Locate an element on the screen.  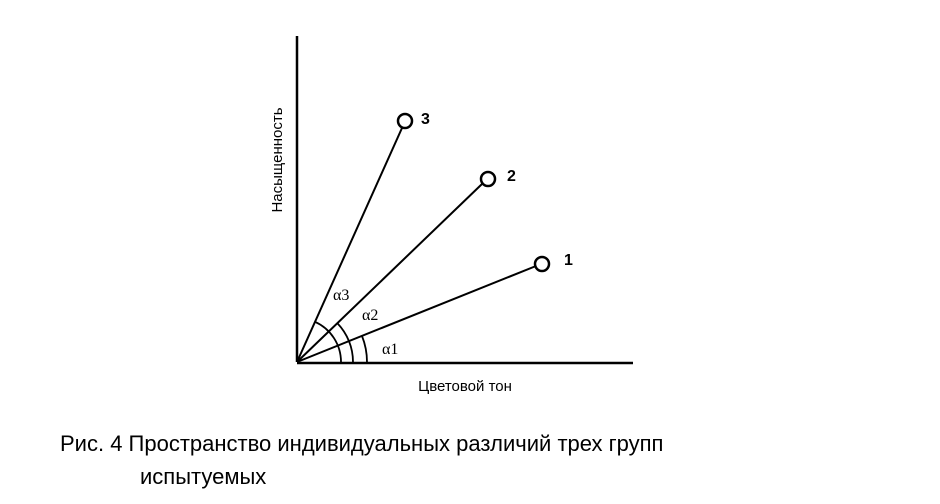
angle-label: α3 is located at coordinates (341, 295).